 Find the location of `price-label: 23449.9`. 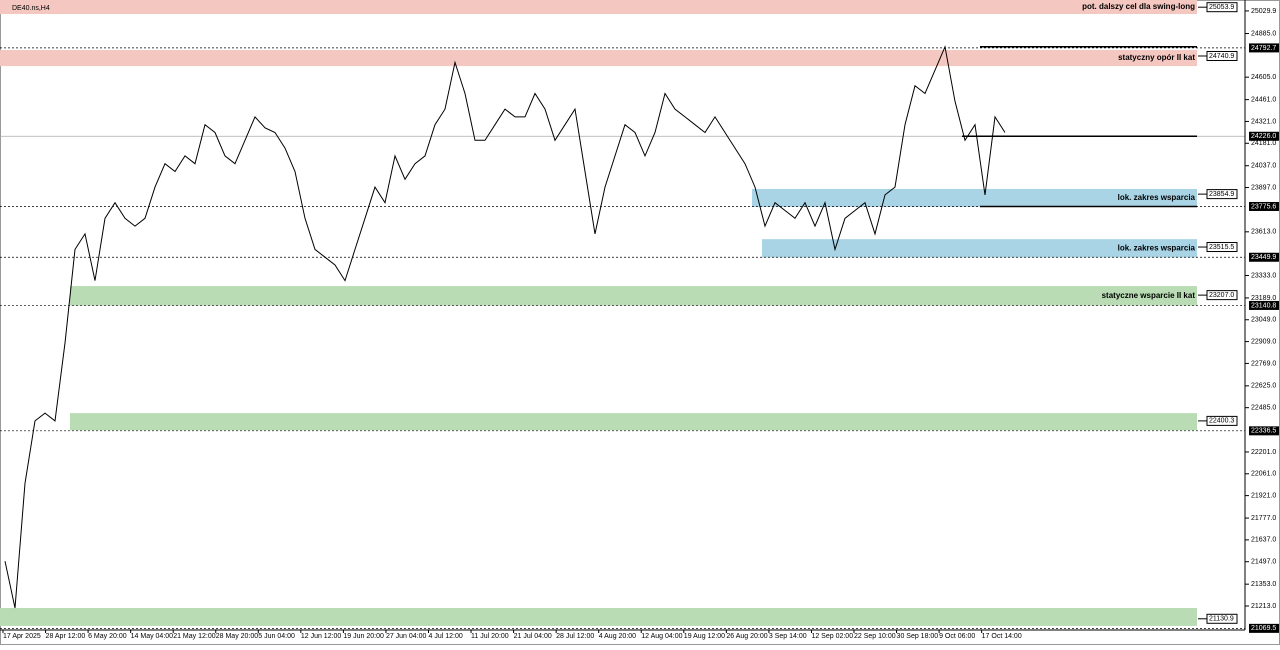

price-label: 23449.9 is located at coordinates (1263, 257).